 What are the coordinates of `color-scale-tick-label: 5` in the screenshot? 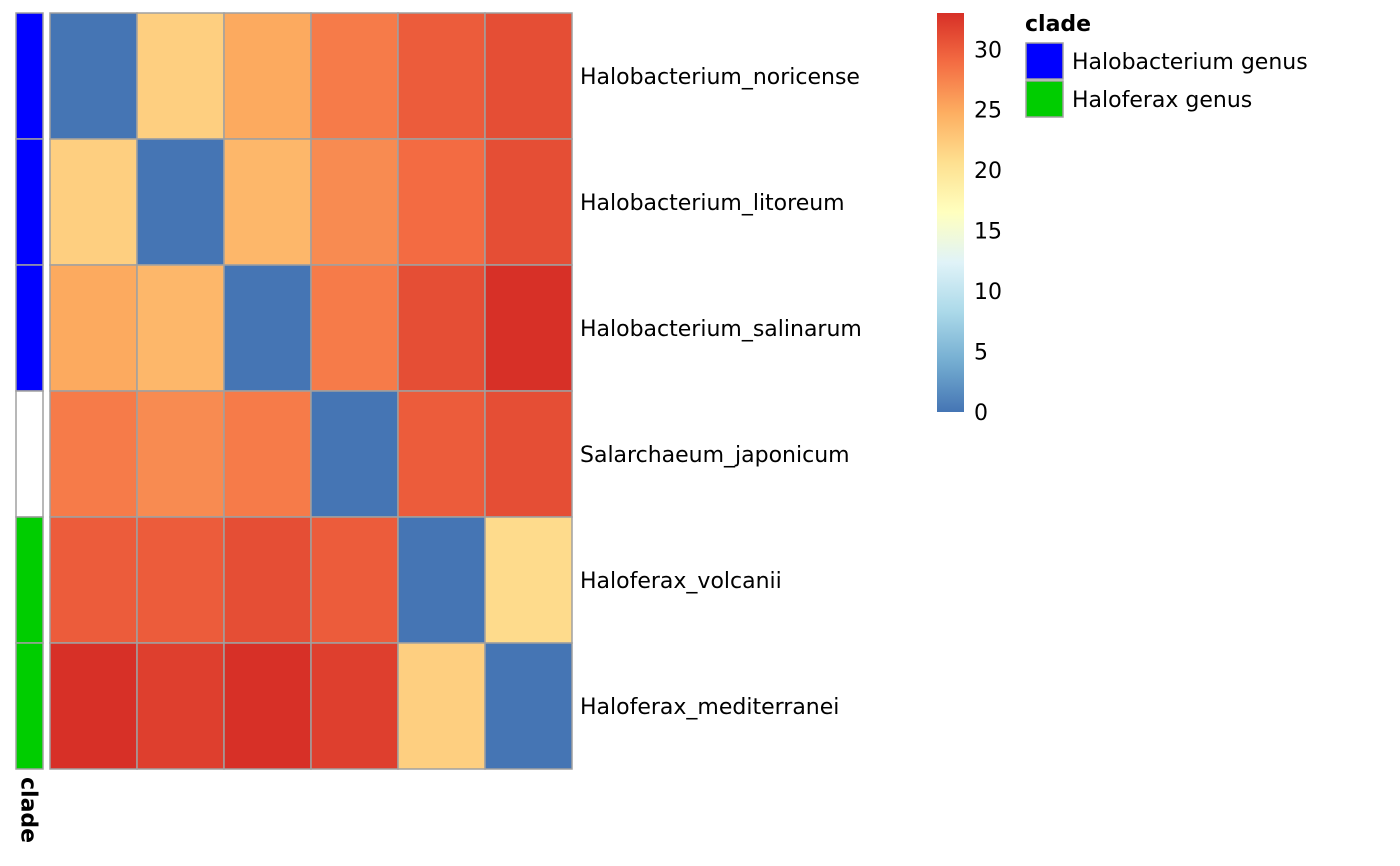 It's located at (981, 353).